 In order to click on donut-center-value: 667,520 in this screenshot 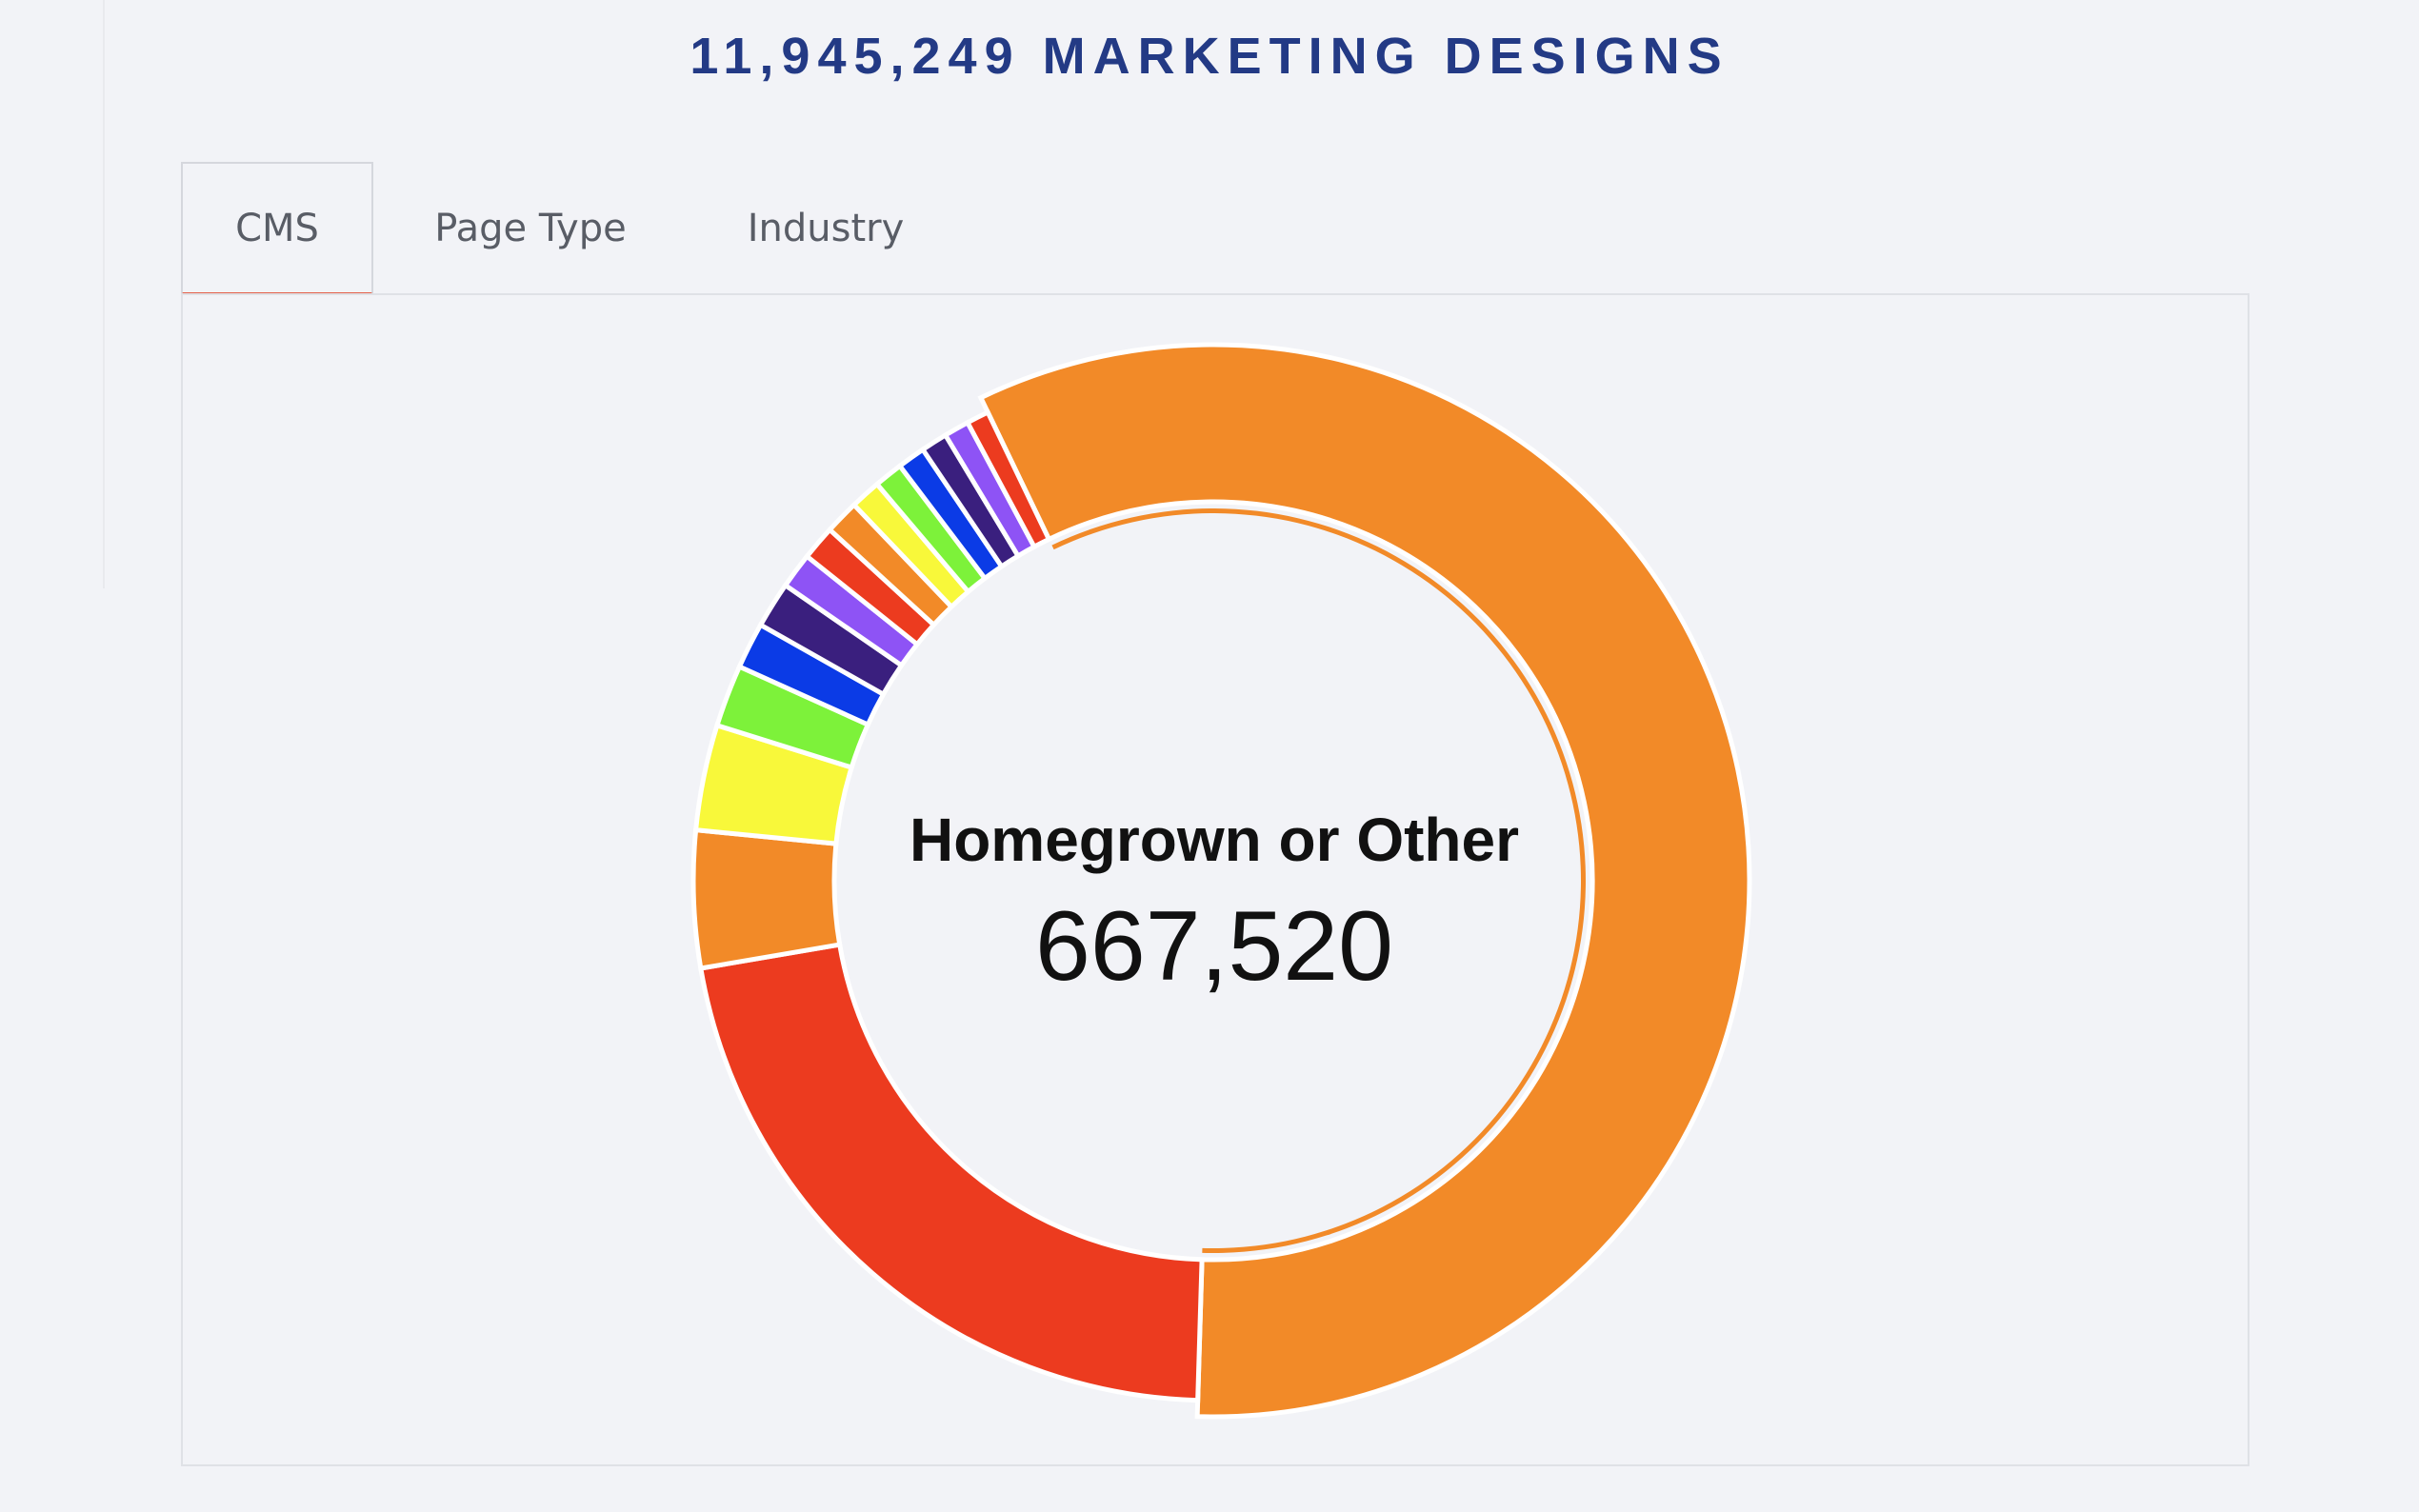, I will do `click(1214, 946)`.